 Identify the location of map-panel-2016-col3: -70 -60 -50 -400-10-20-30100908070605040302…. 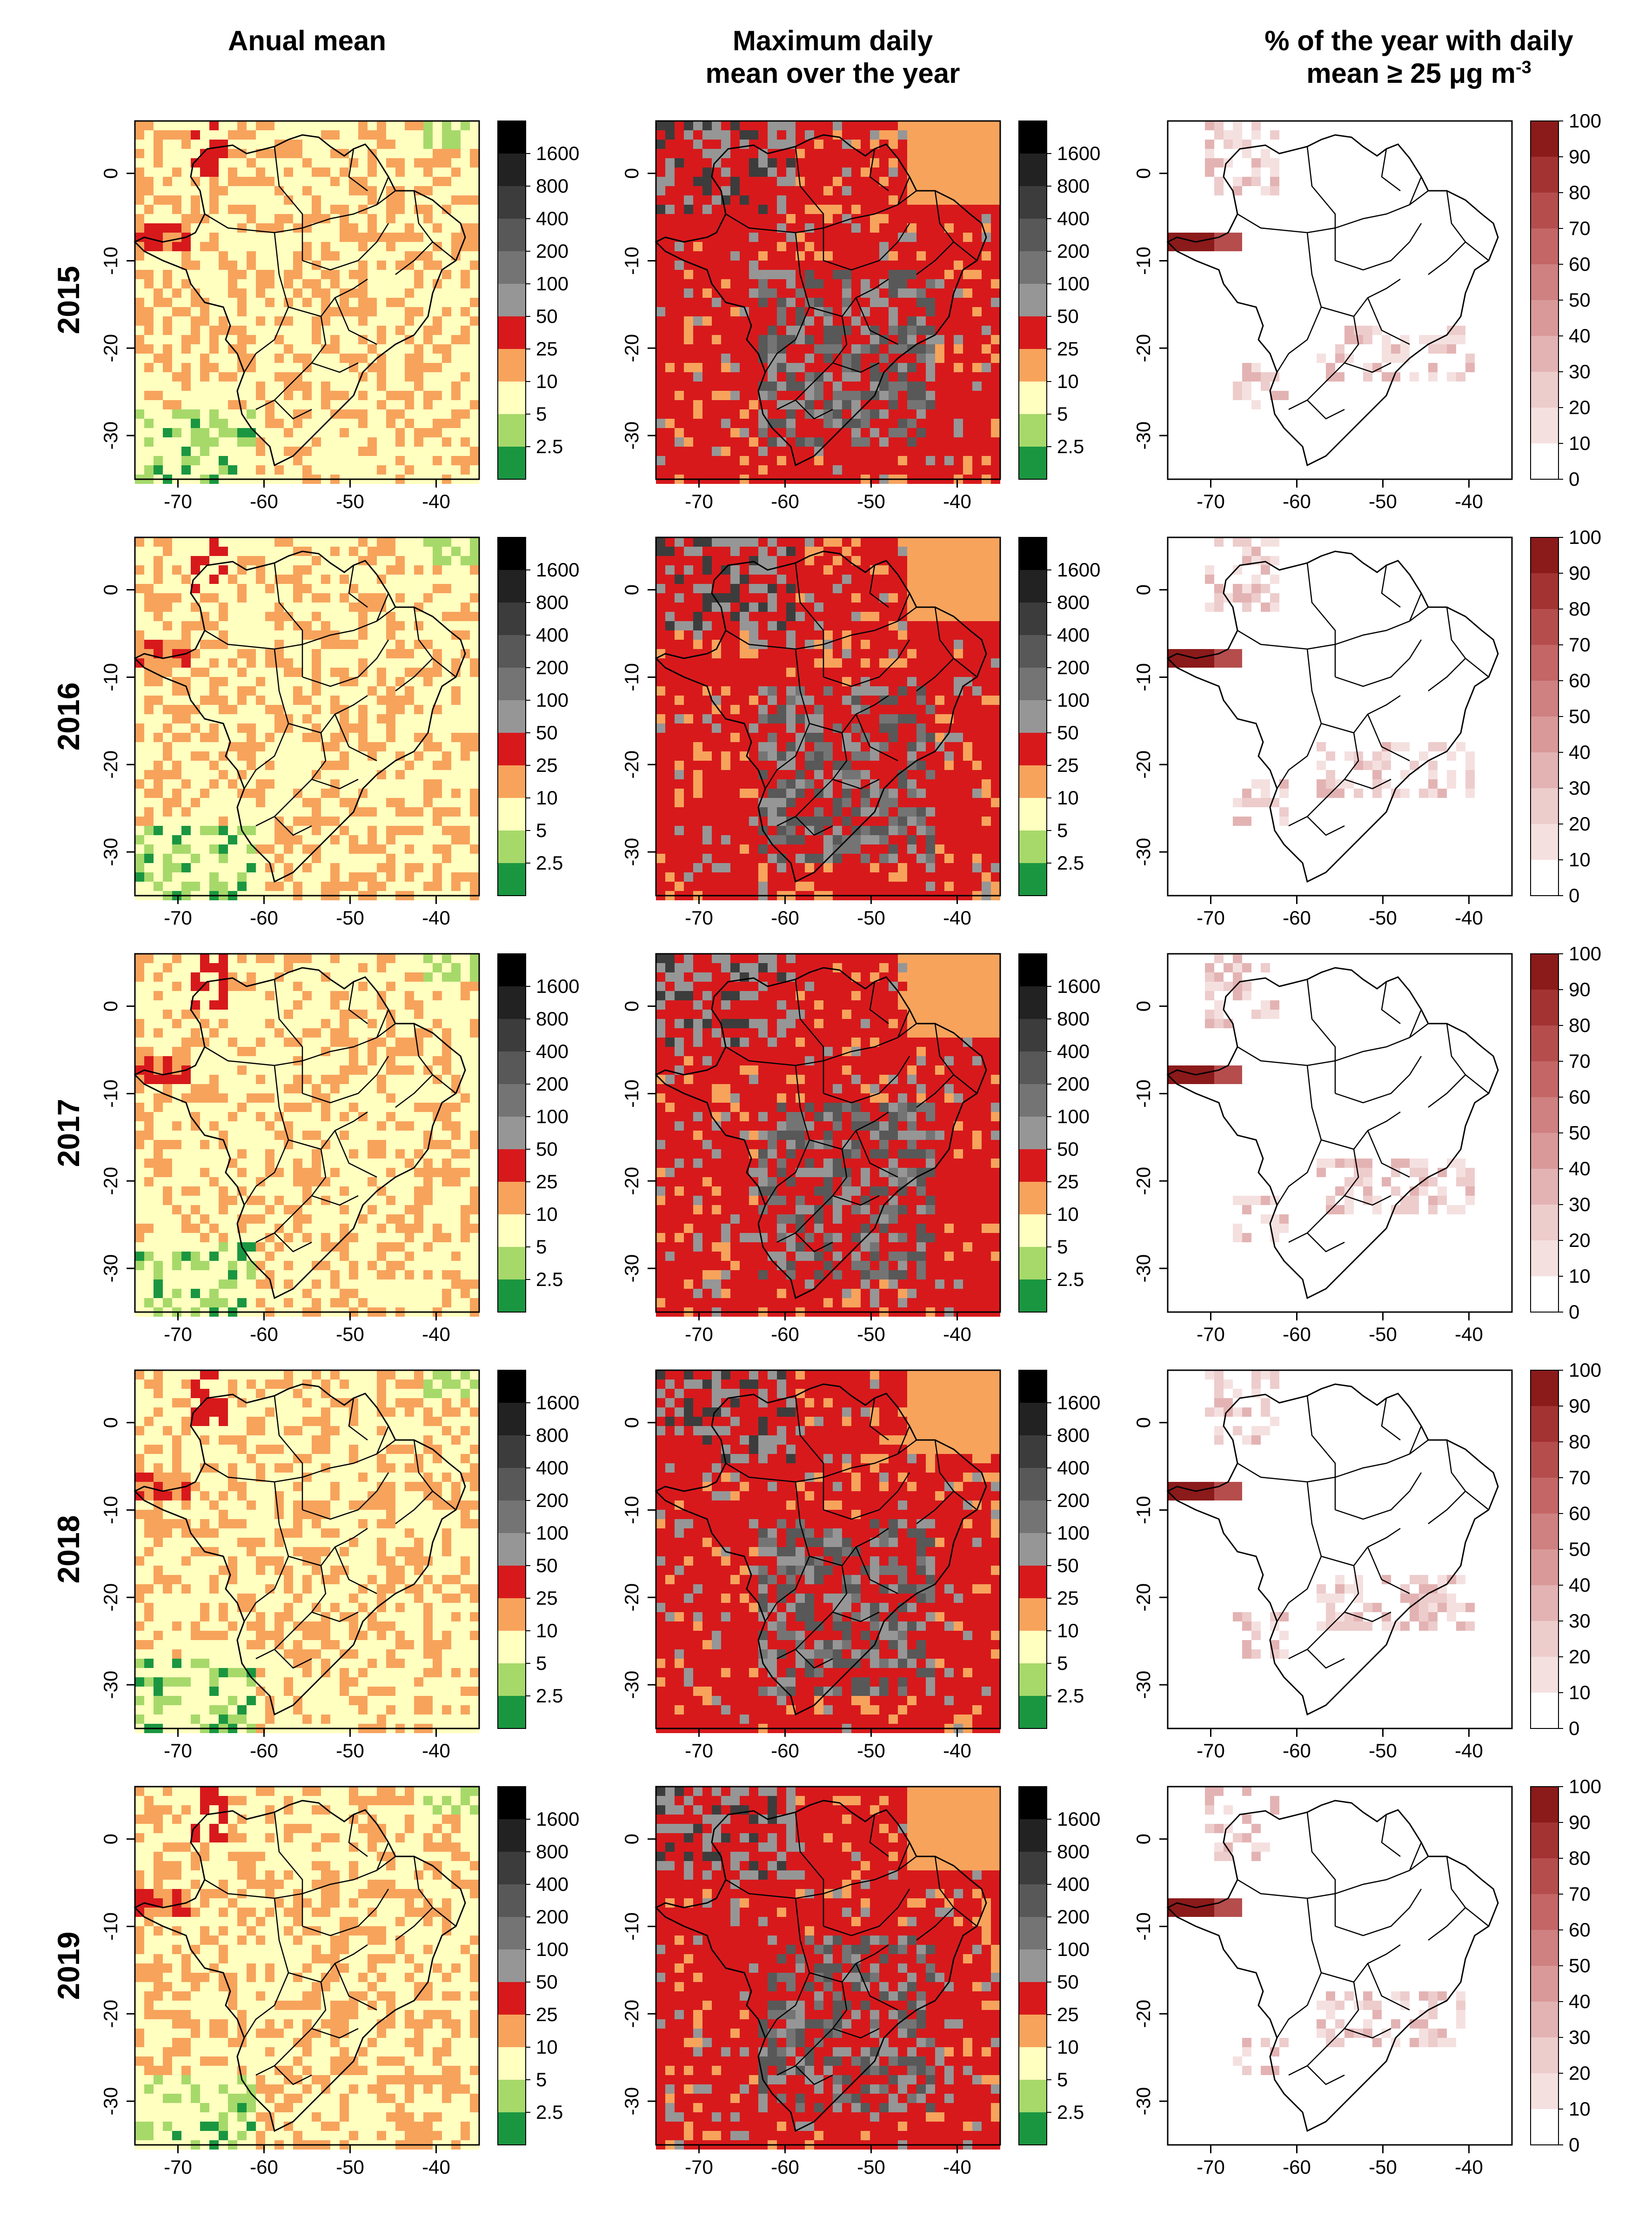
(1366, 727).